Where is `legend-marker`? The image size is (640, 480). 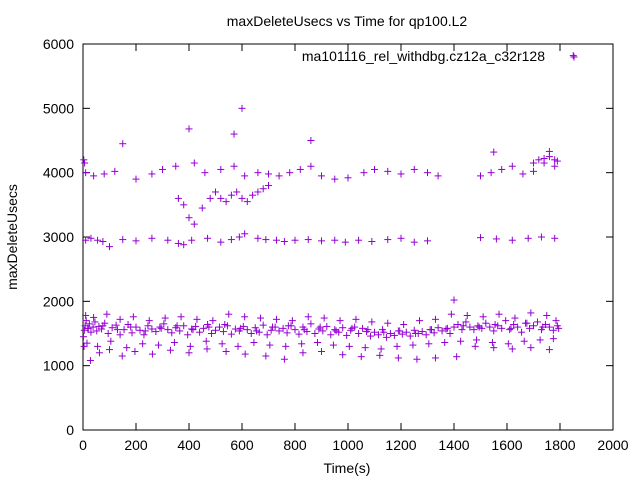
legend-marker is located at coordinates (574, 57).